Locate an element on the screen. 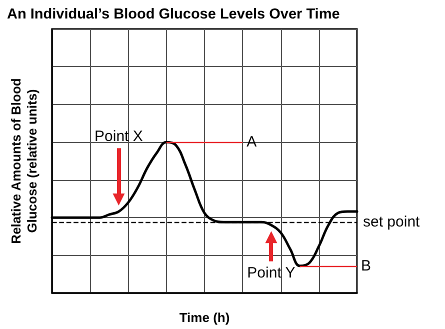 The width and height of the screenshot is (445, 329). text: B is located at coordinates (366, 265).